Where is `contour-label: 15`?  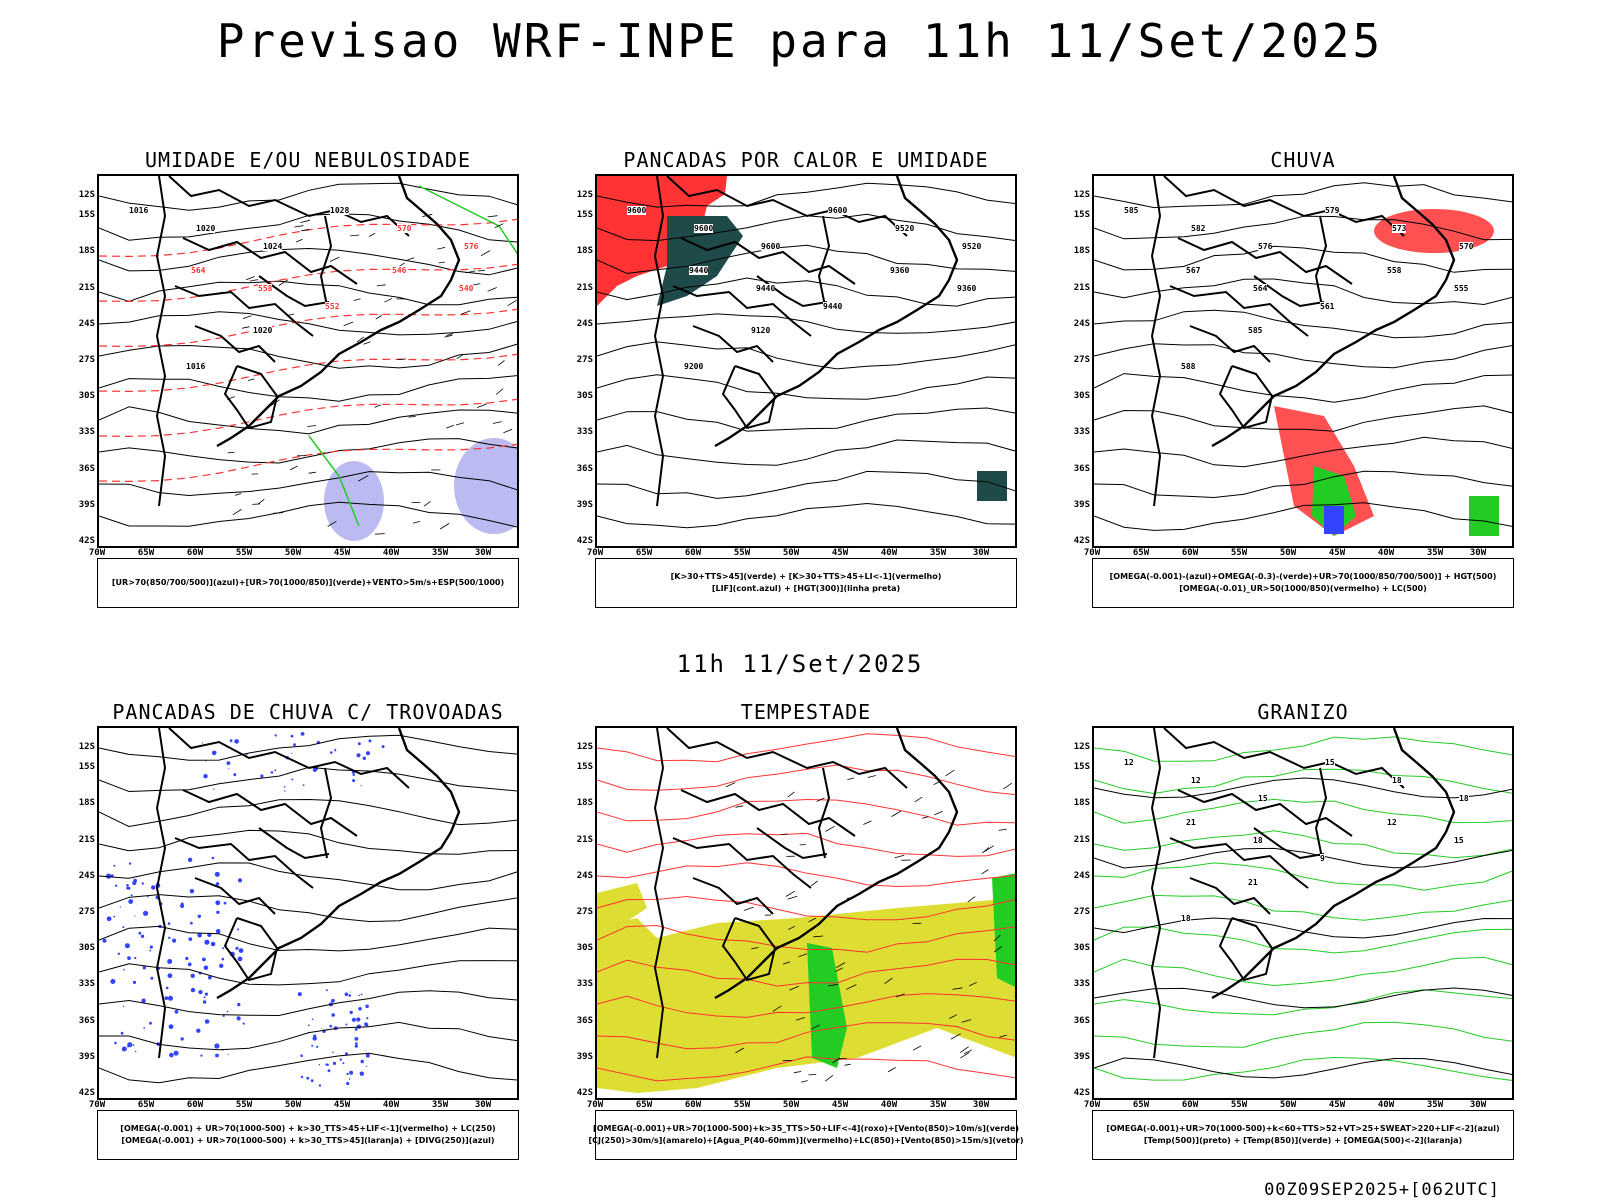 contour-label: 15 is located at coordinates (1330, 762).